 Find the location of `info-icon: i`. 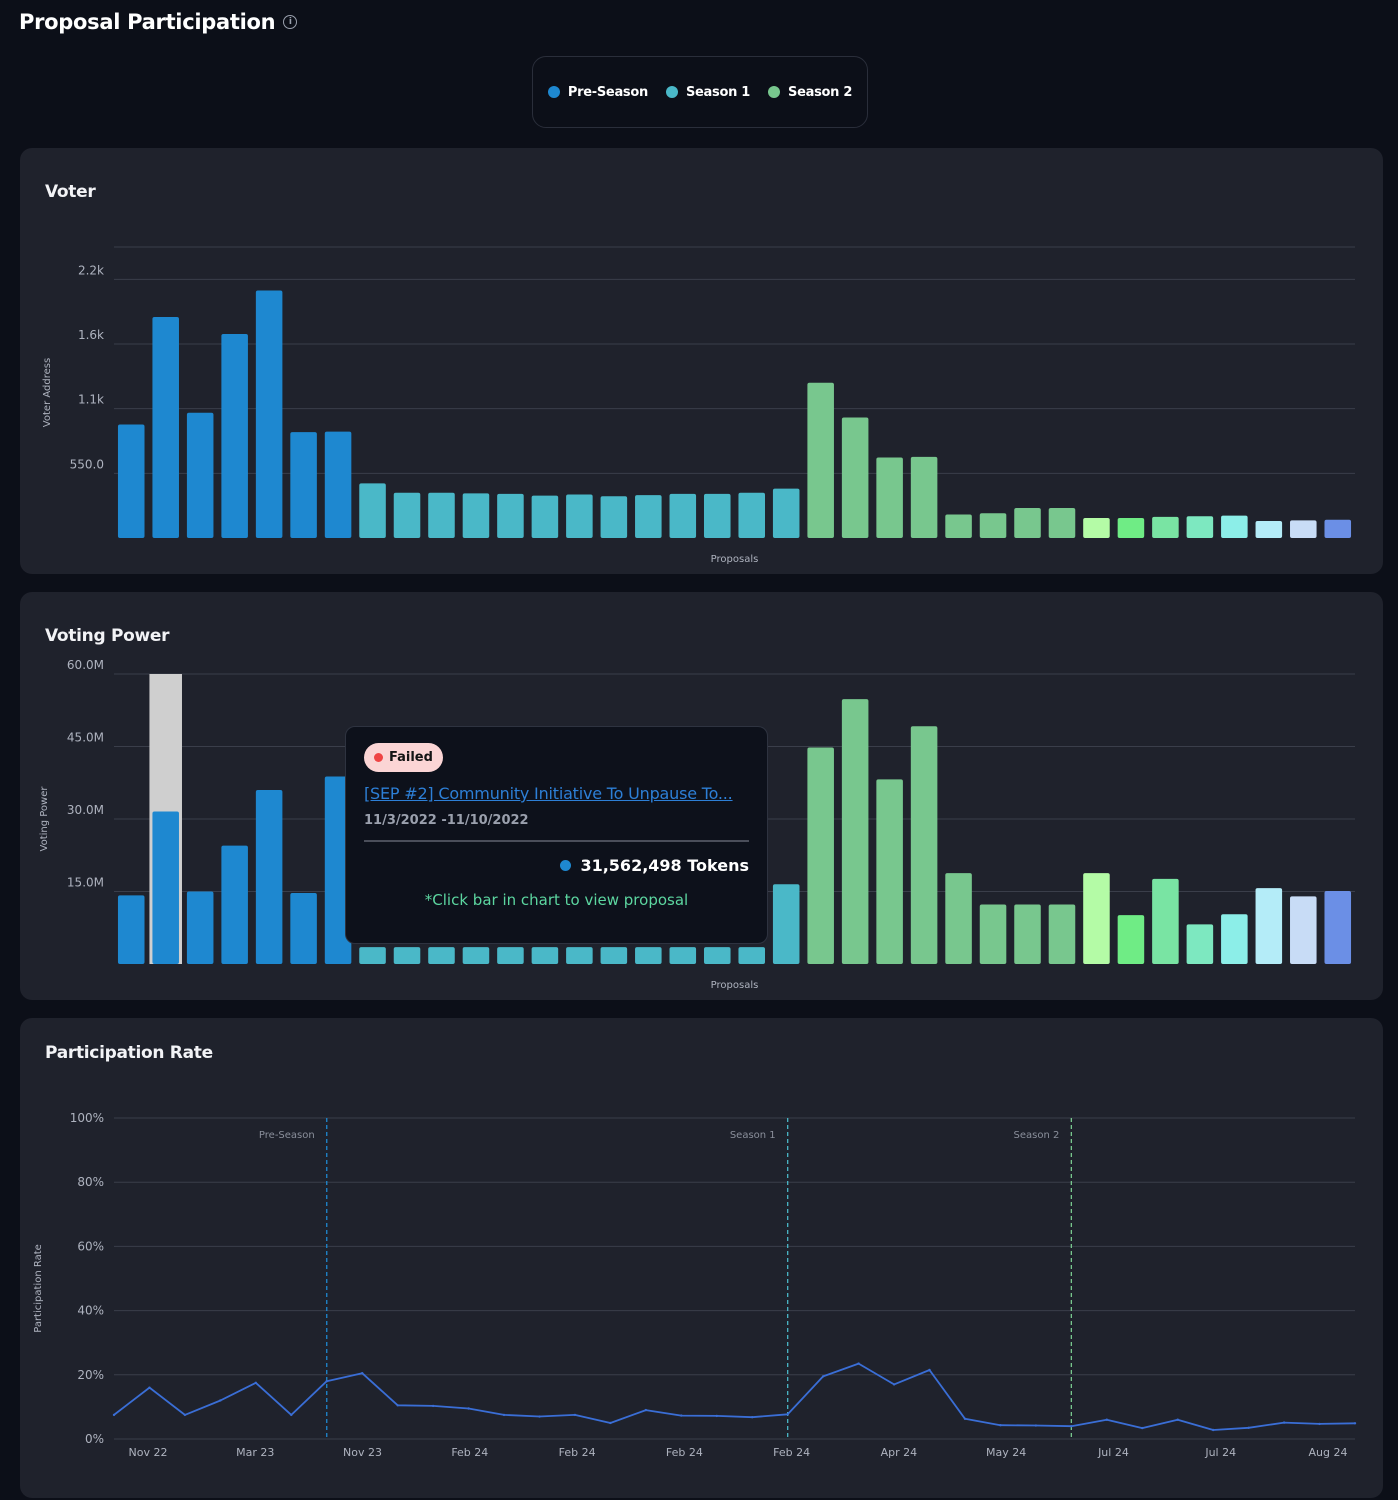

info-icon: i is located at coordinates (290, 22).